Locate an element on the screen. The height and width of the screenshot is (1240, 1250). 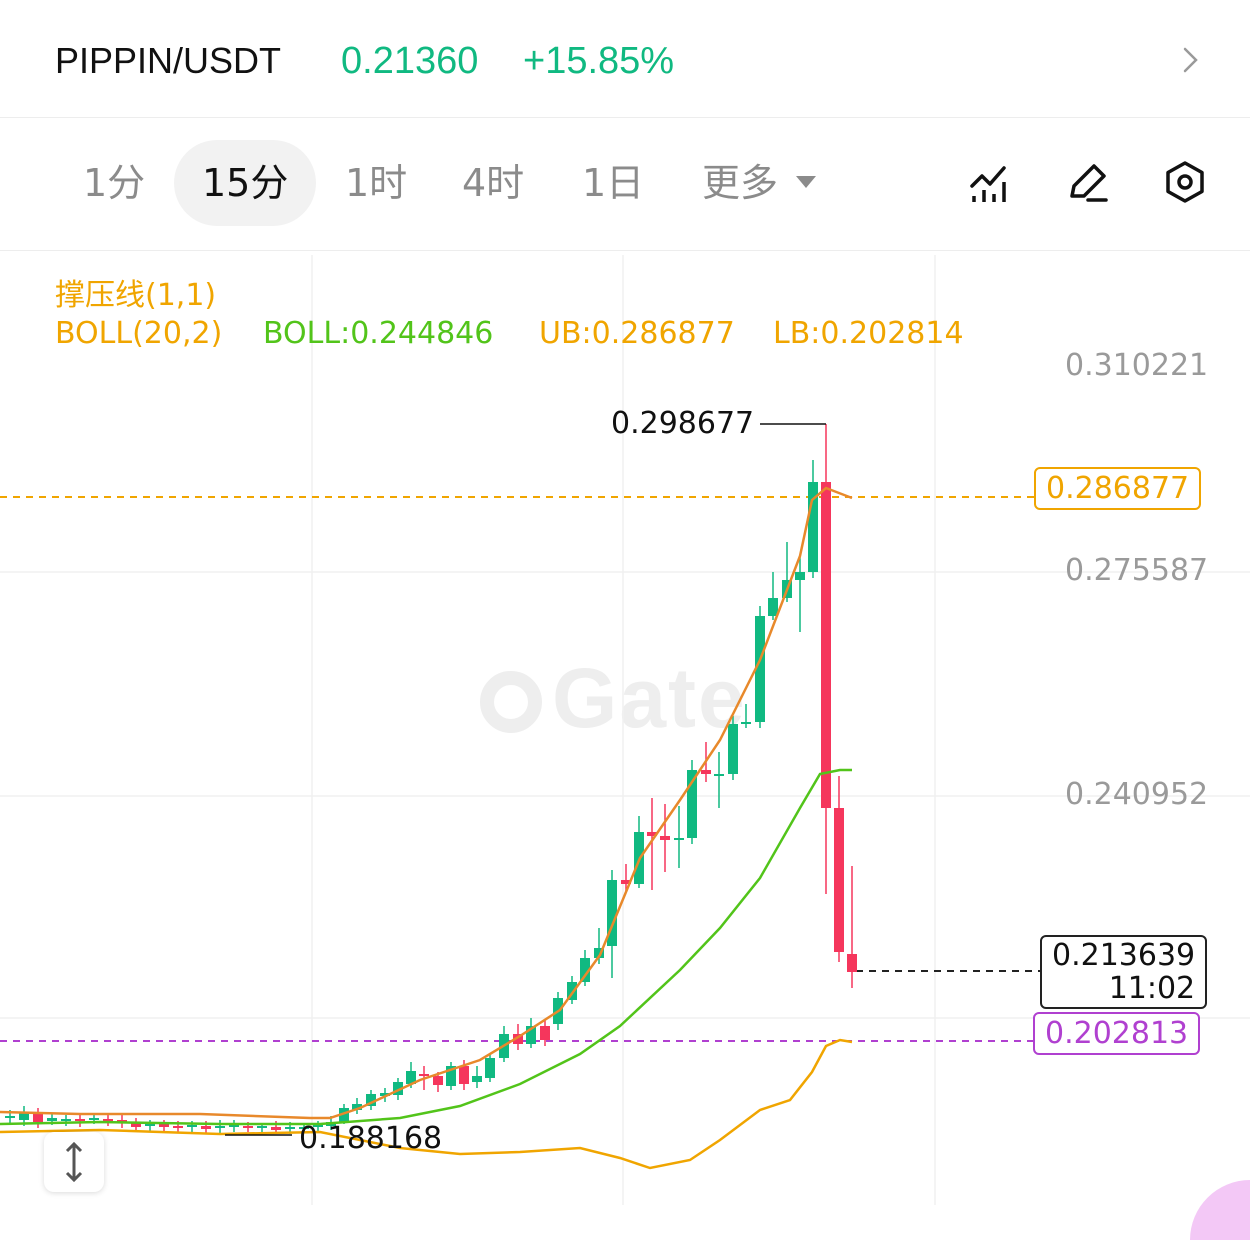
vertical-scale-button is located at coordinates (74, 1162).